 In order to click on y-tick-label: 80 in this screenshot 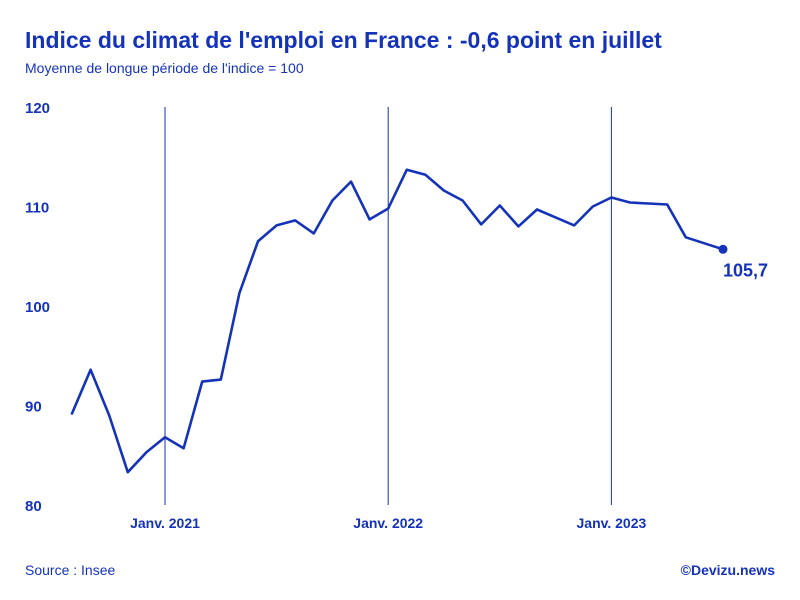, I will do `click(33, 506)`.